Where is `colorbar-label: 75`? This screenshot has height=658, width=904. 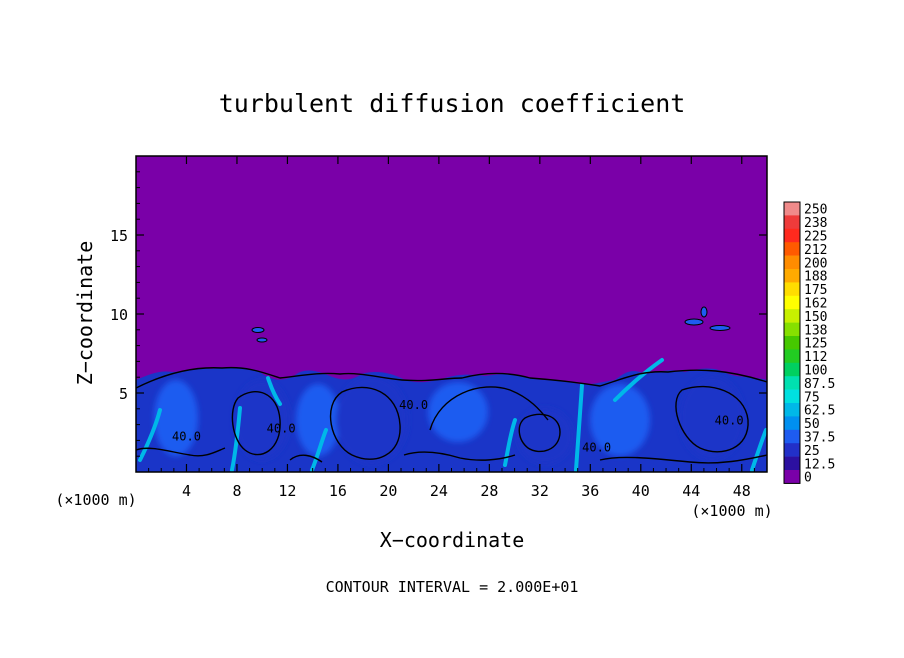
colorbar-label: 75 is located at coordinates (812, 397).